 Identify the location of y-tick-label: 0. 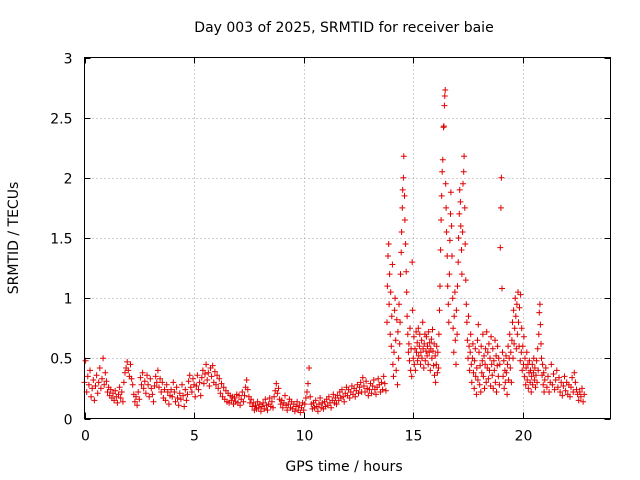
(68, 421).